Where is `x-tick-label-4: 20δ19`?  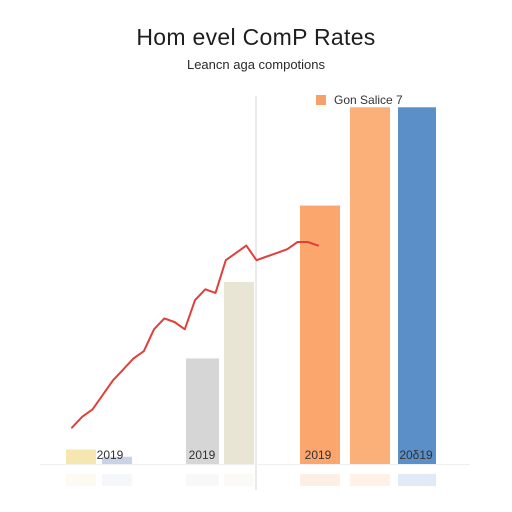 x-tick-label-4: 20δ19 is located at coordinates (416, 455).